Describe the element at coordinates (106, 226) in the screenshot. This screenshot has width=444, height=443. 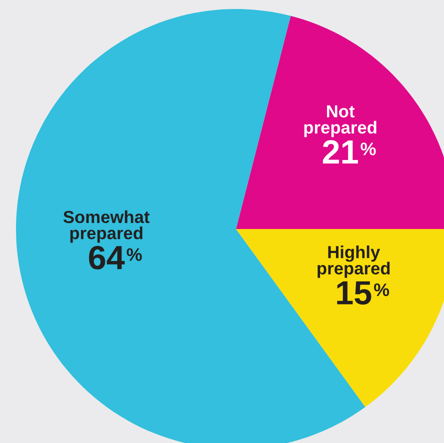
I see `slice-label: Somewhat prepared` at that location.